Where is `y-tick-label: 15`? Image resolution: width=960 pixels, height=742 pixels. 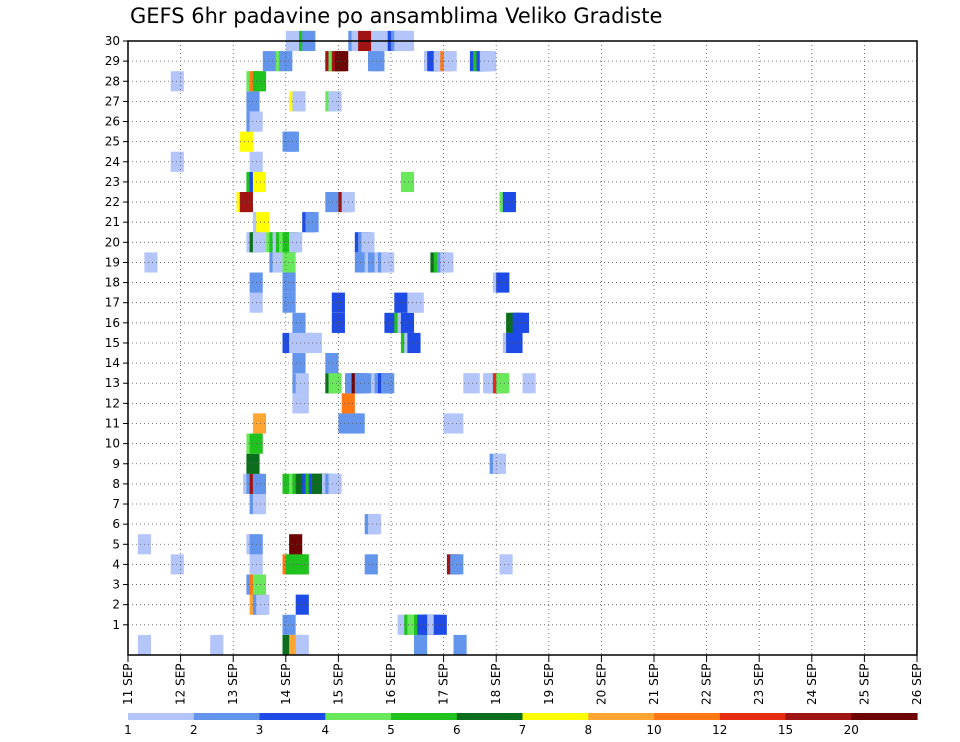
y-tick-label: 15 is located at coordinates (112, 343).